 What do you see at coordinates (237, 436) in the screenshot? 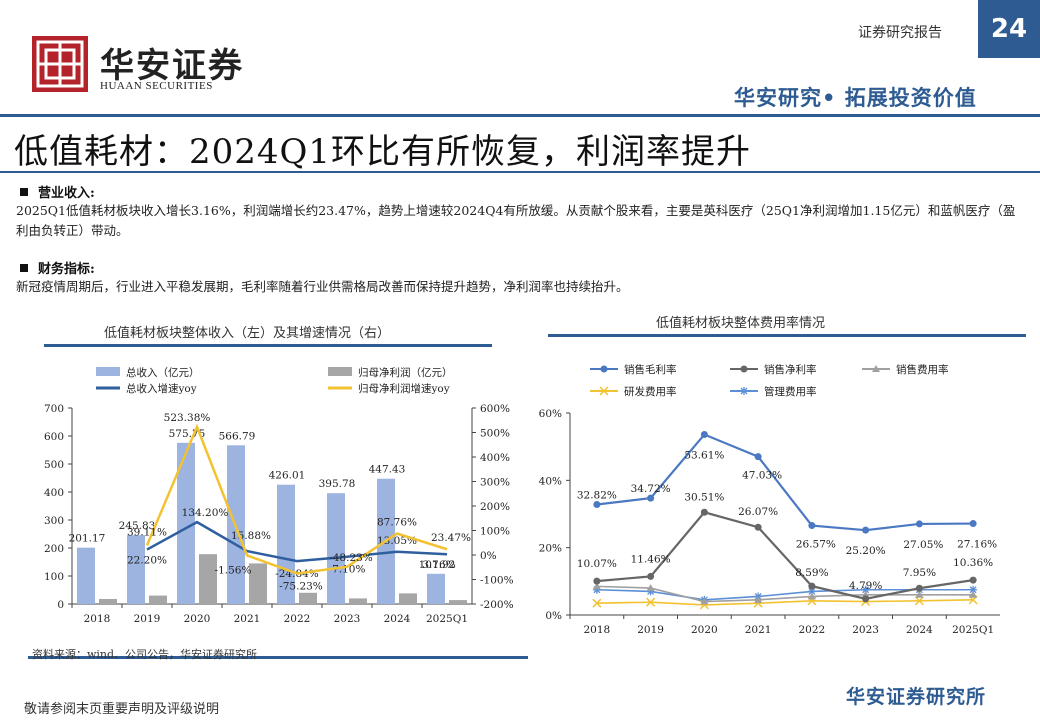
I see `revenue-label: 566.79` at bounding box center [237, 436].